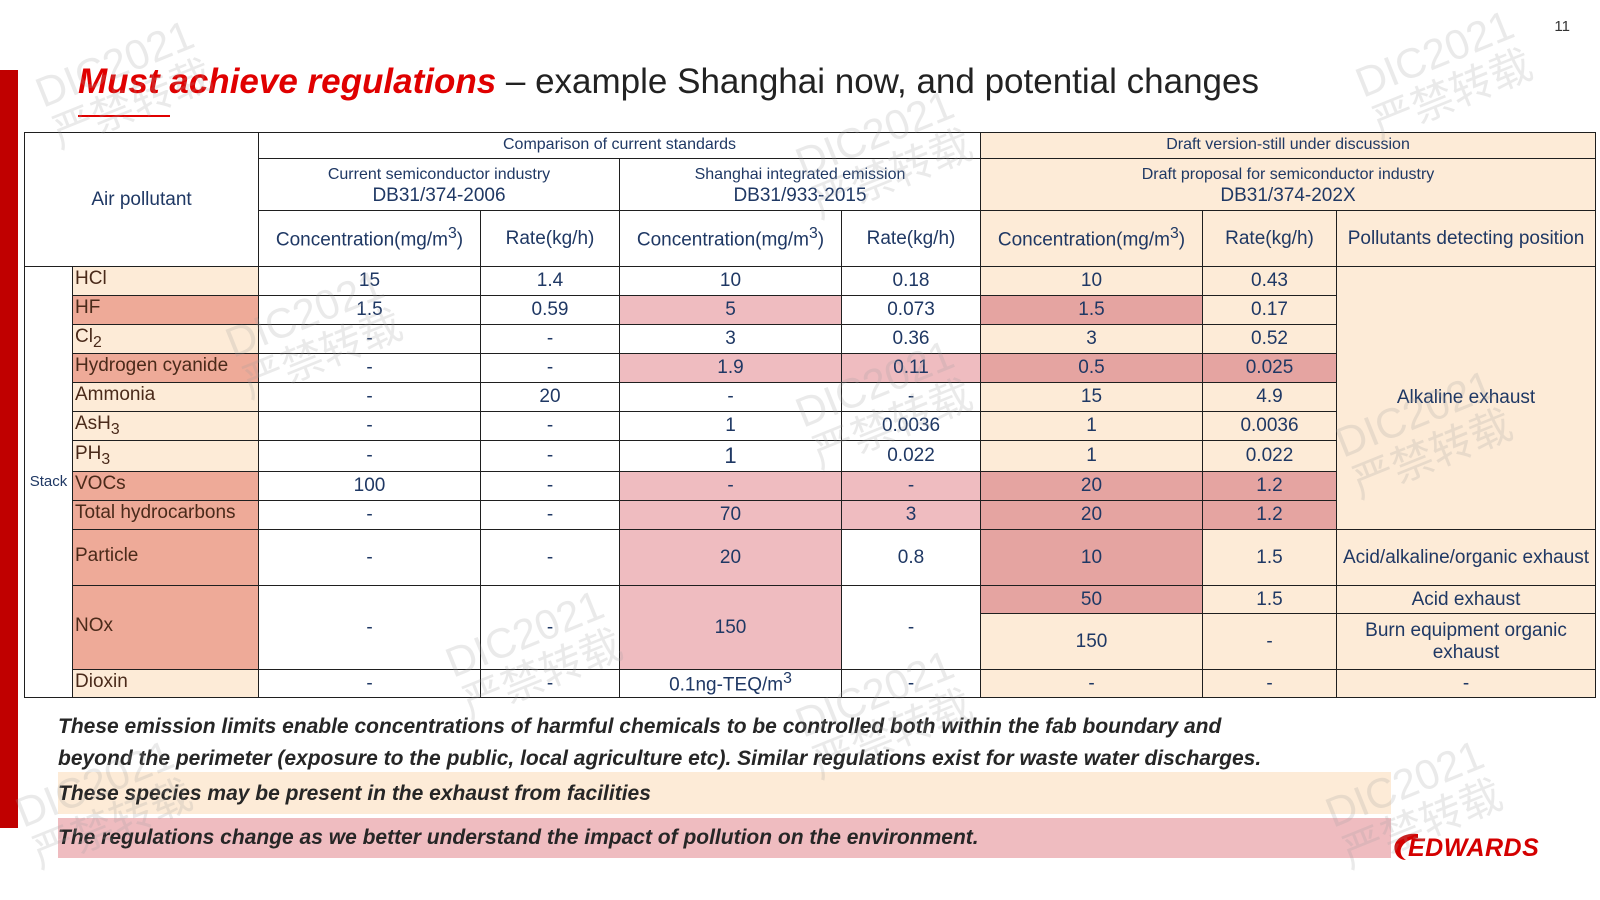 This screenshot has height=900, width=1600. Describe the element at coordinates (1288, 145) in the screenshot. I see `draft-version-header: Draft version-still under discussion` at that location.